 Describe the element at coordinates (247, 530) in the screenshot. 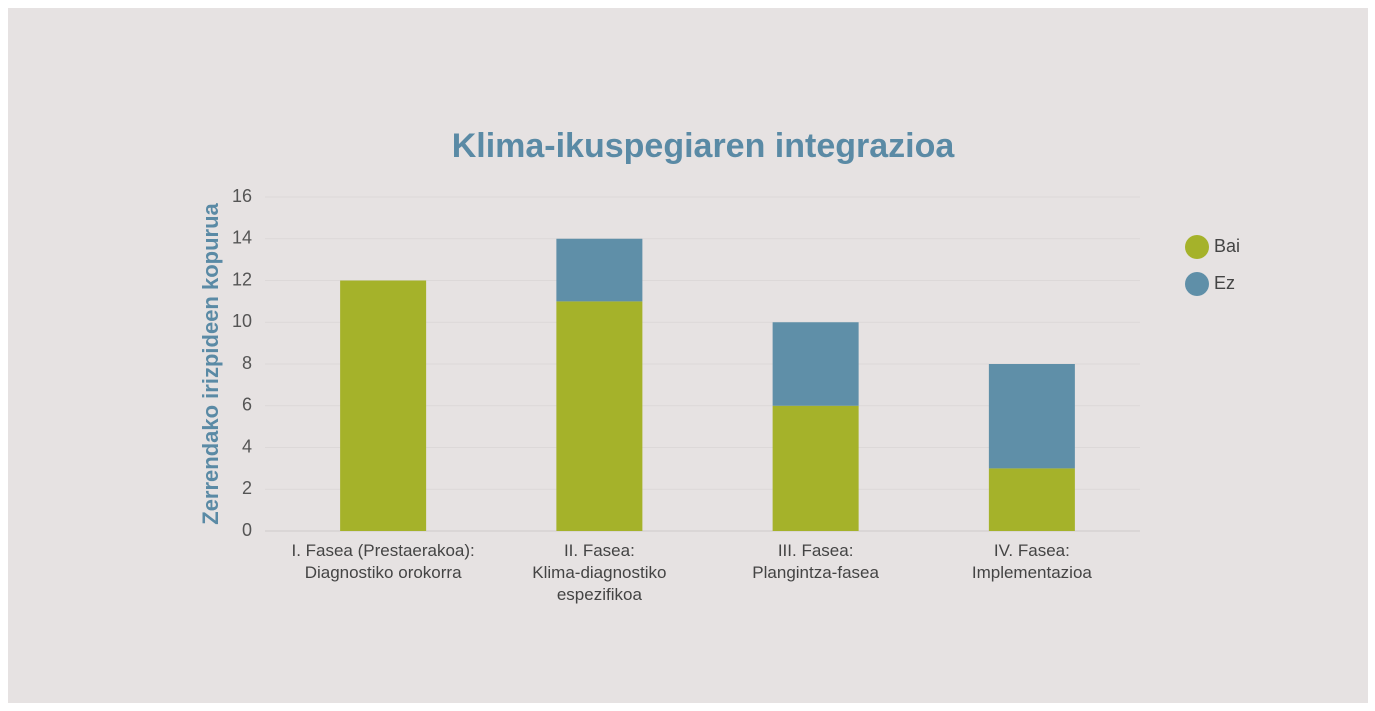

I see `y-tick-label: 0` at that location.